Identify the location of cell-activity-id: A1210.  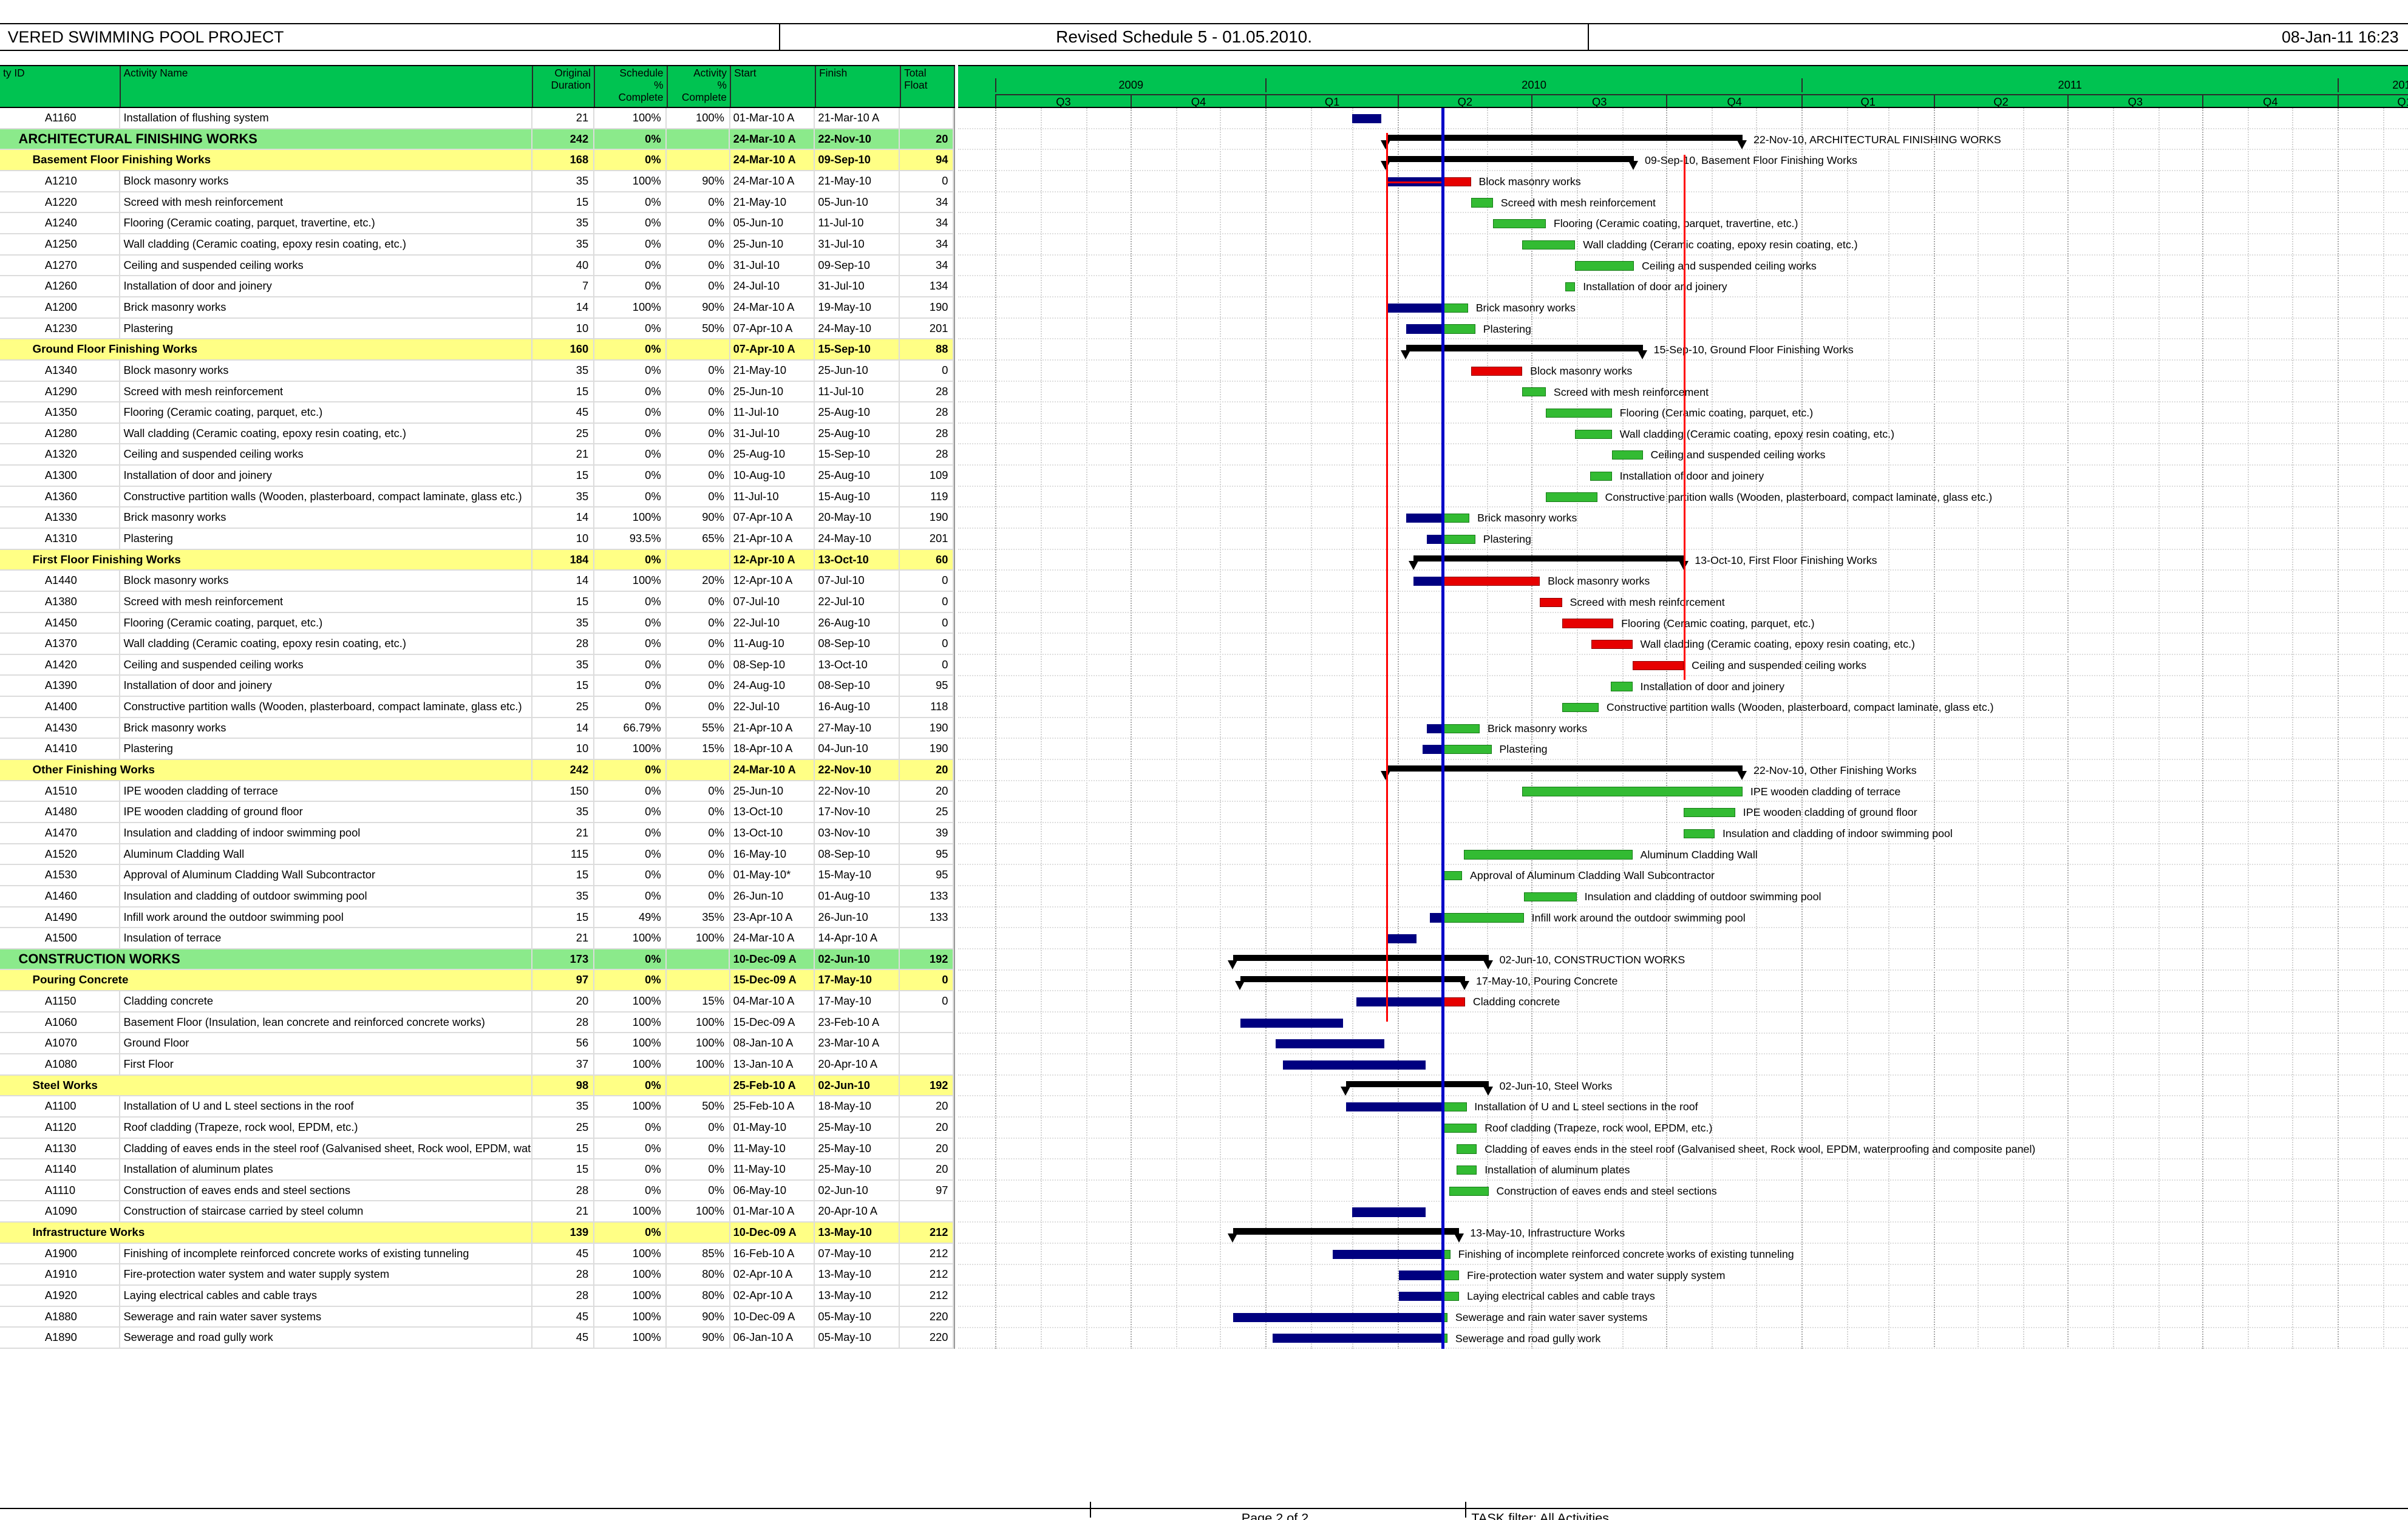
(61, 181).